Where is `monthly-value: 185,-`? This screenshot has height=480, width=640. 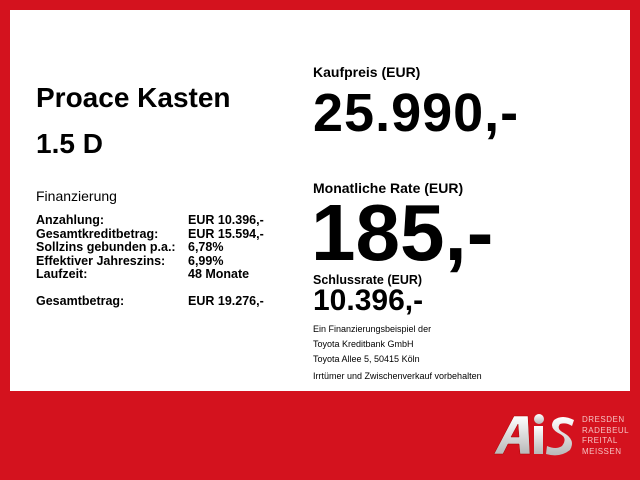 monthly-value: 185,- is located at coordinates (402, 232).